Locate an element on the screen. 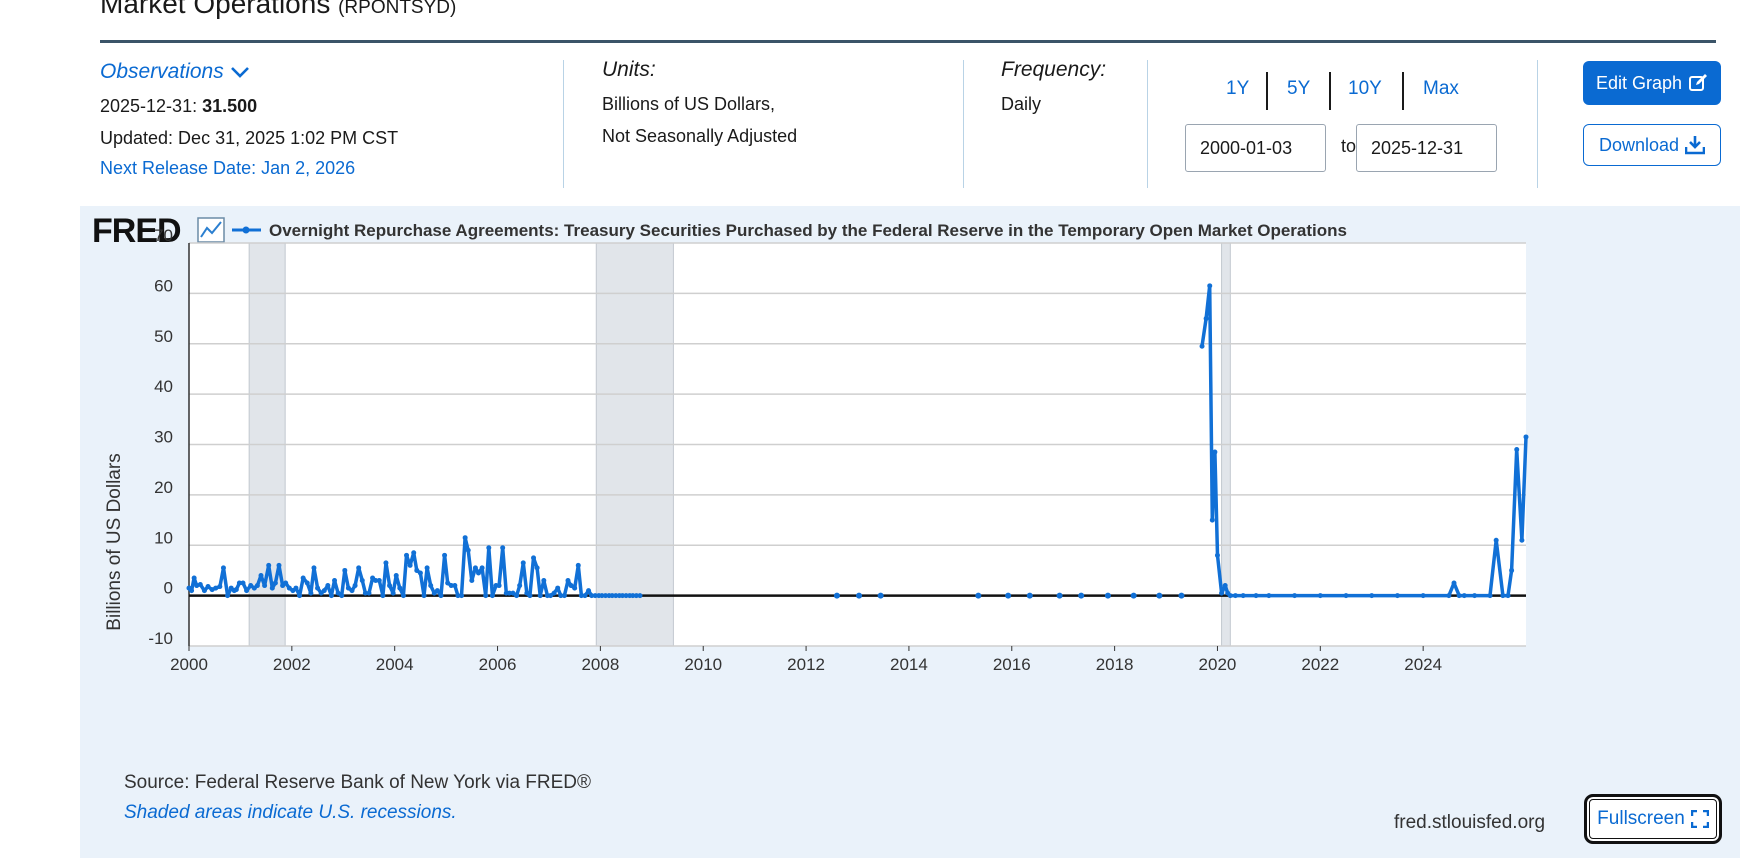 The width and height of the screenshot is (1751, 858). observations-toggle: Observations is located at coordinates (175, 72).